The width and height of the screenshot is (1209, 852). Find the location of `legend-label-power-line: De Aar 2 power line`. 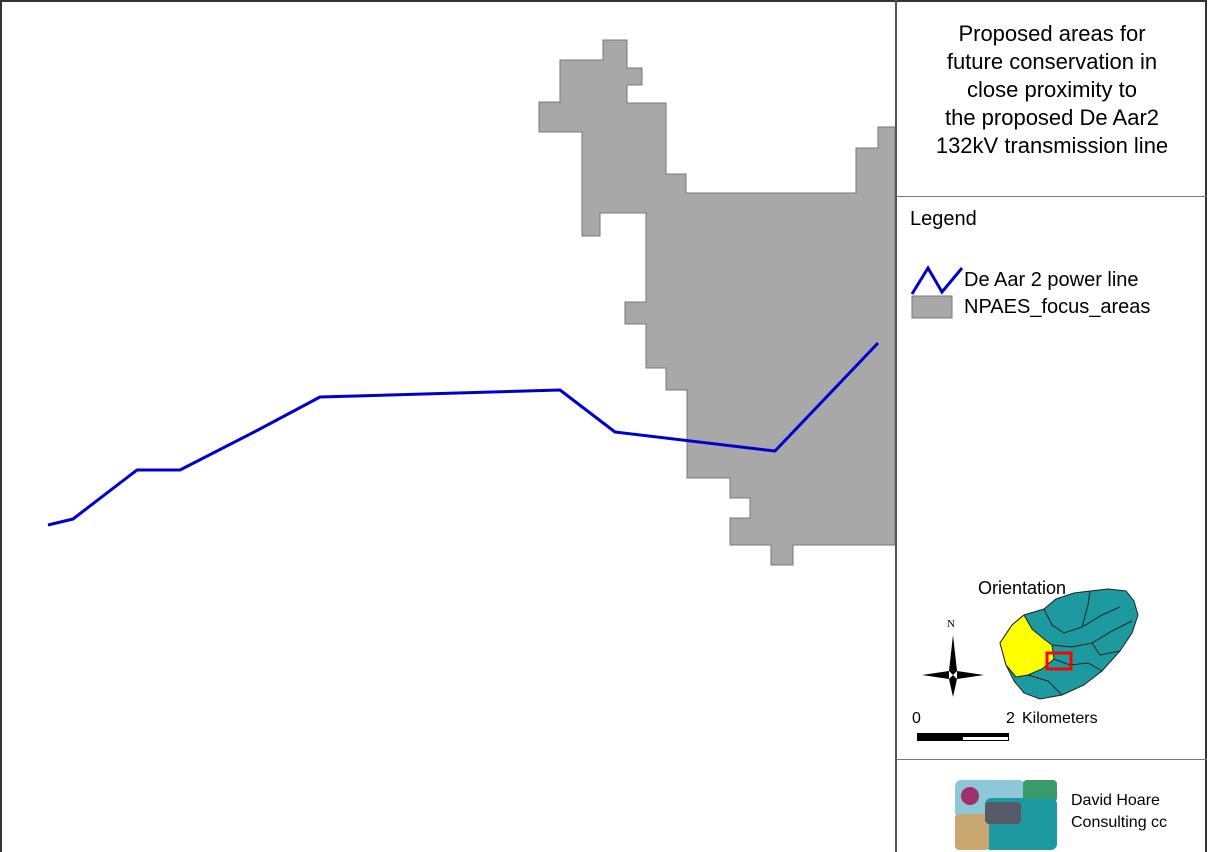

legend-label-power-line: De Aar 2 power line is located at coordinates (1051, 279).